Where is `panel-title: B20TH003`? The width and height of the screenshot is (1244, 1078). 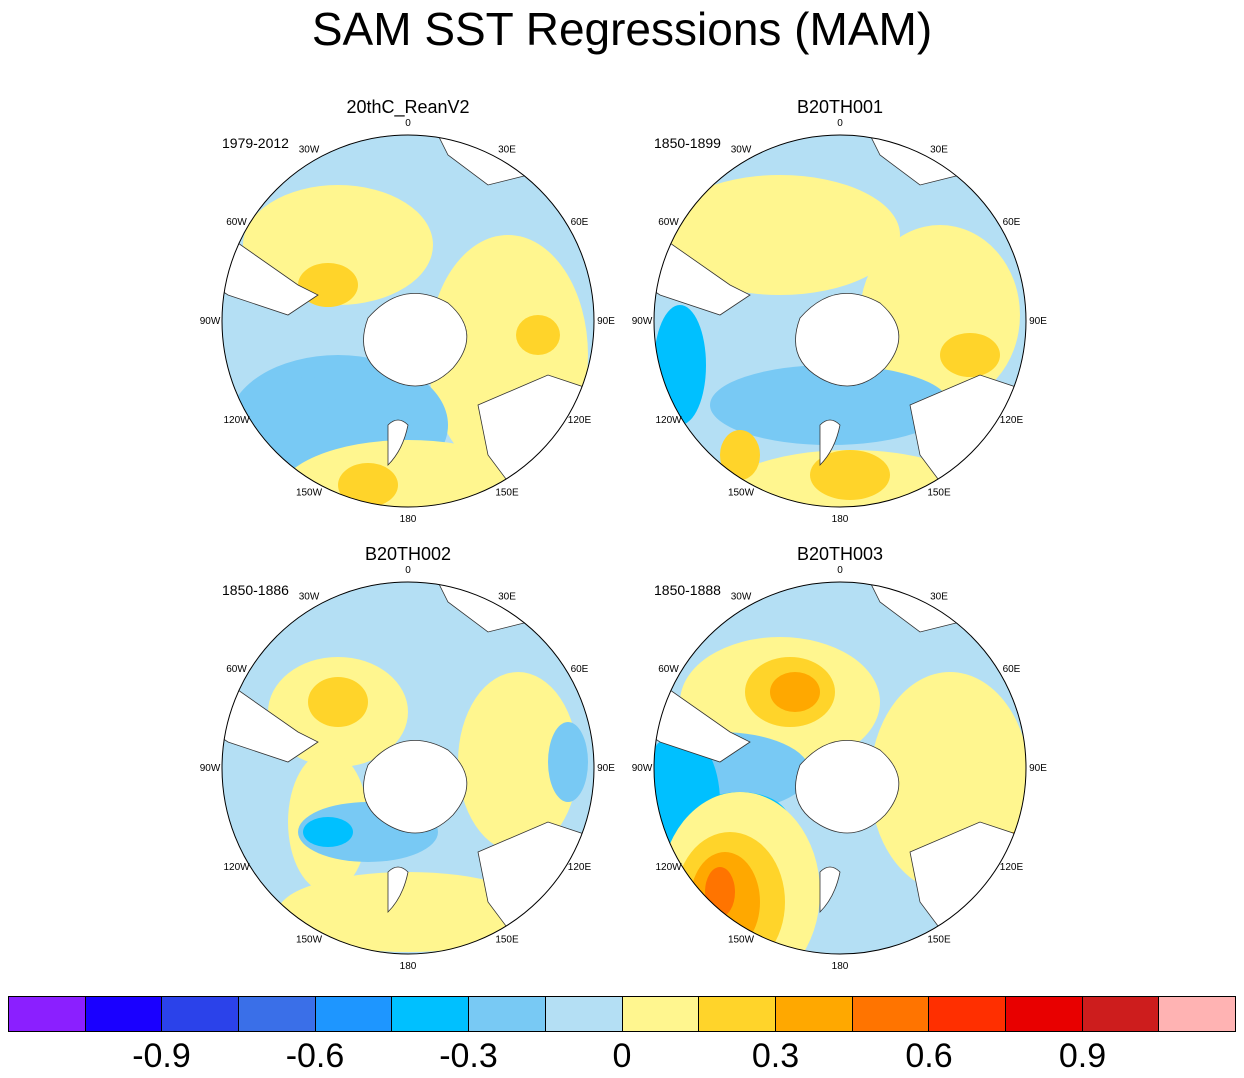
panel-title: B20TH003 is located at coordinates (840, 554).